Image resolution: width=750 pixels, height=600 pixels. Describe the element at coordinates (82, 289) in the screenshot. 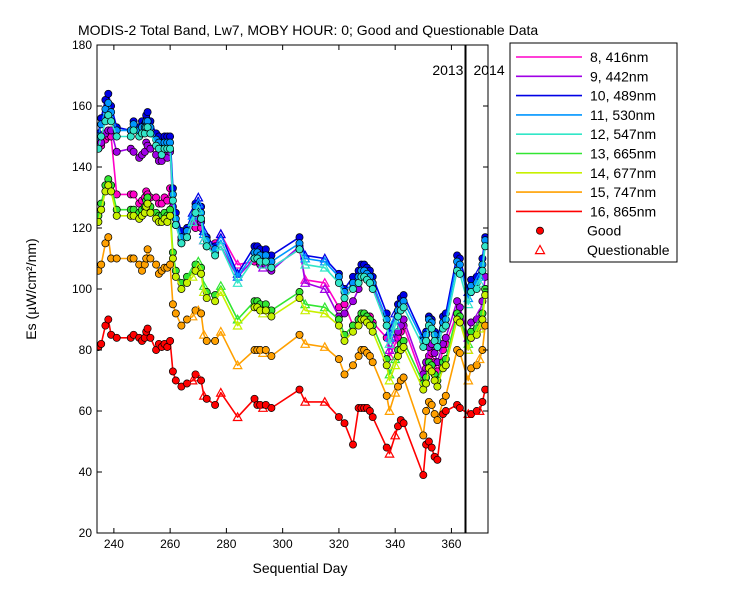

I see `y-tick-label: 100` at that location.